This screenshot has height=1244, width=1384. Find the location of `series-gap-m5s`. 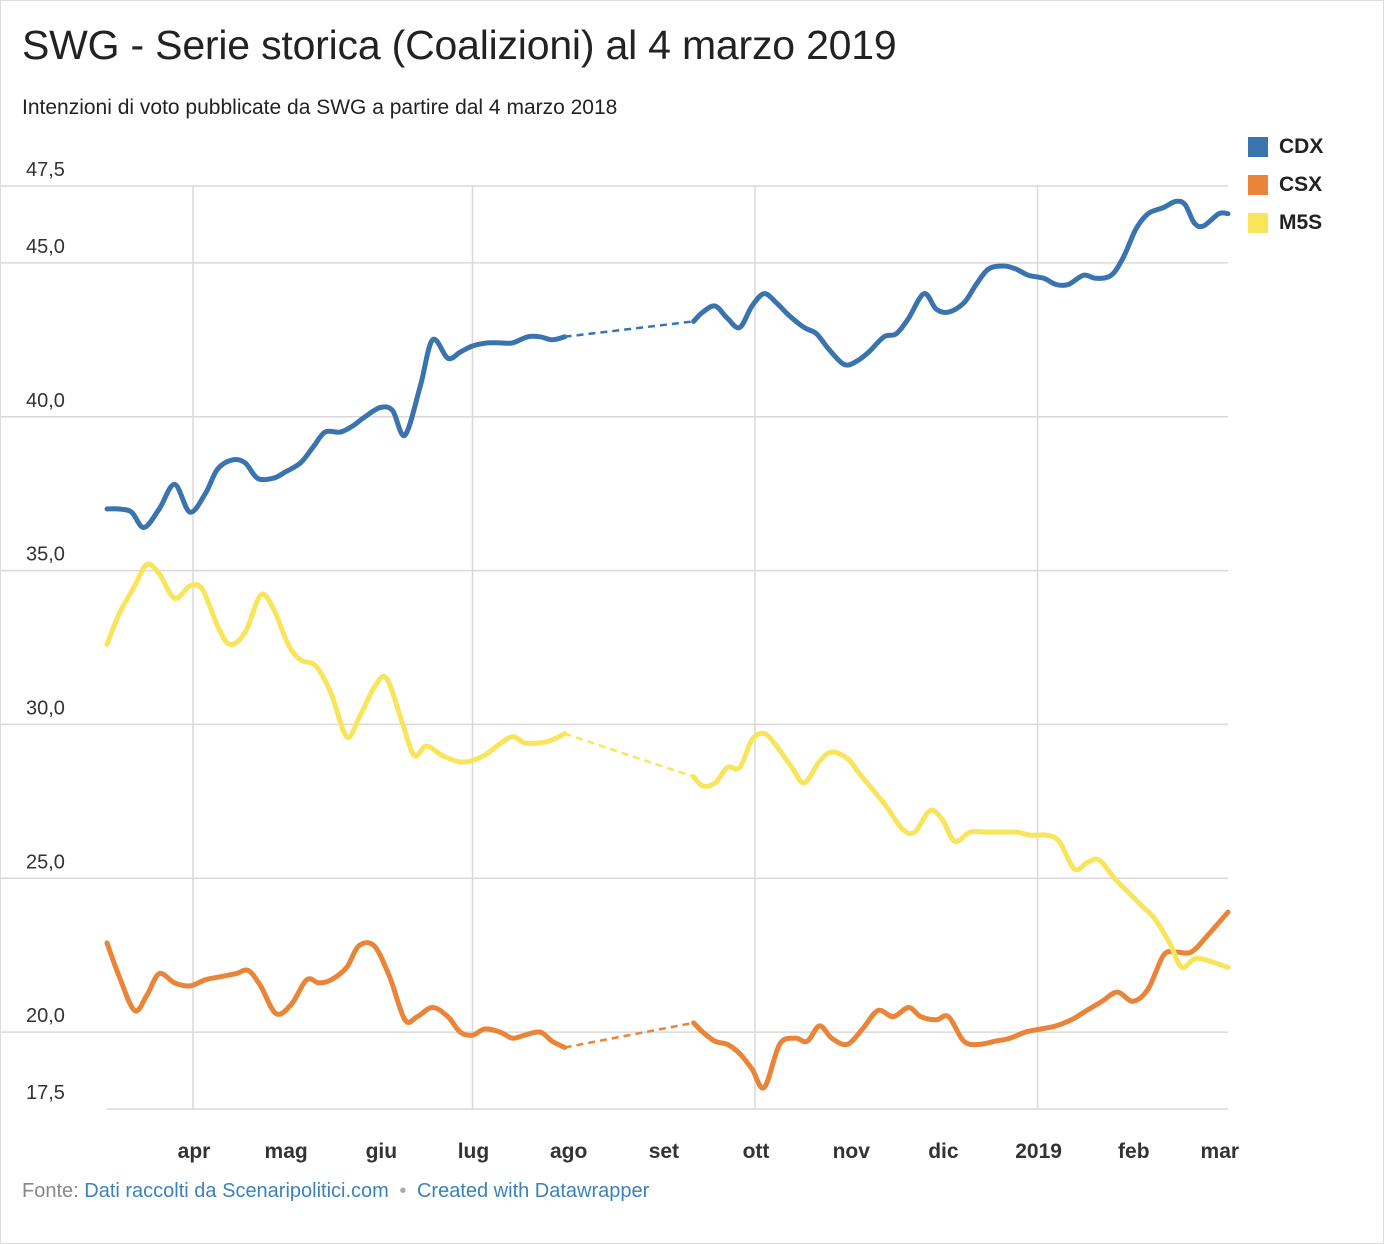

series-gap-m5s is located at coordinates (629, 755).